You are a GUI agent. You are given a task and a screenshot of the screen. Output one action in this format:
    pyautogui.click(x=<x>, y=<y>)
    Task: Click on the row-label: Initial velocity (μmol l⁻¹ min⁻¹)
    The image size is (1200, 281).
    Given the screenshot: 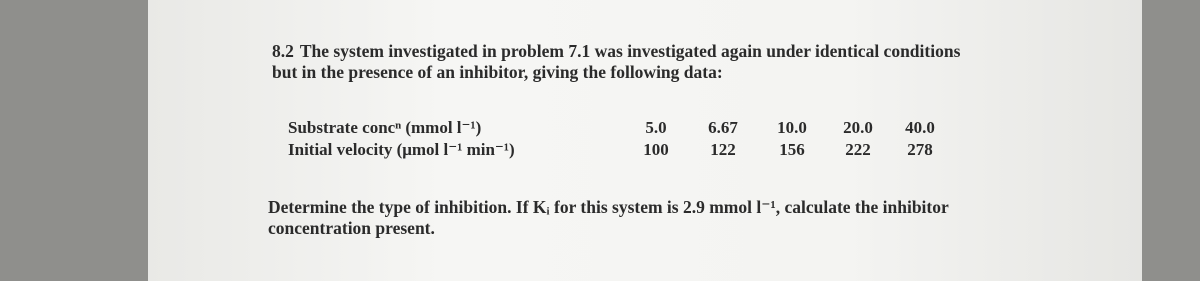 What is the action you would take?
    pyautogui.click(x=401, y=149)
    